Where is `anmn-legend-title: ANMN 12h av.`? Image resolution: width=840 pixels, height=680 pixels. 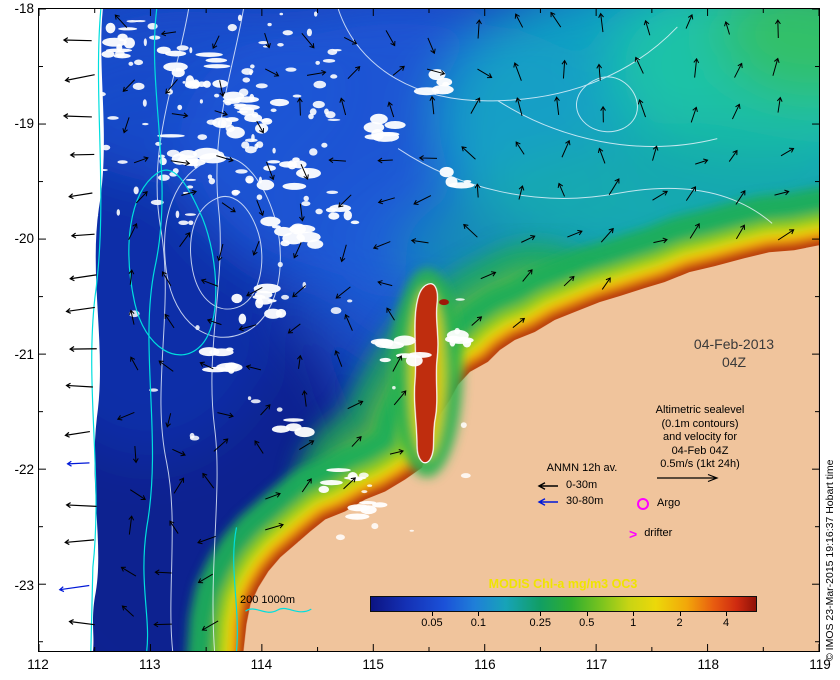 anmn-legend-title: ANMN 12h av. is located at coordinates (582, 468).